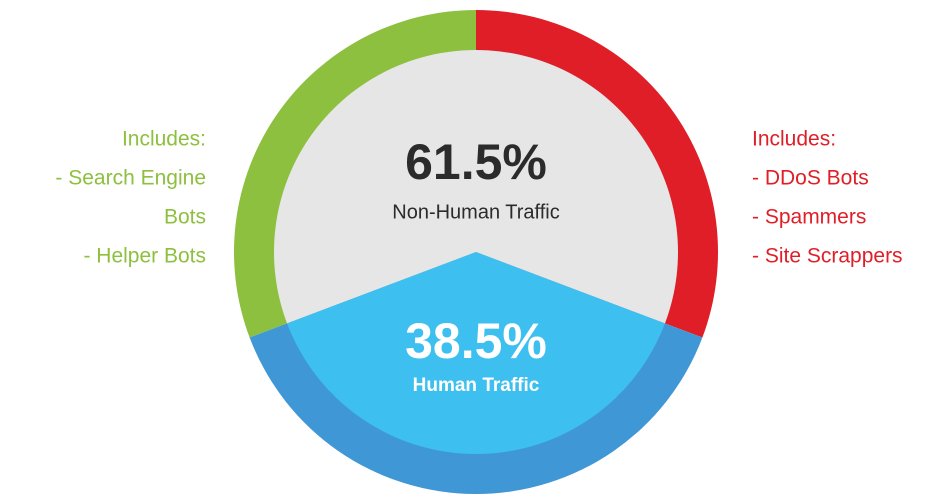 The height and width of the screenshot is (500, 946). Describe the element at coordinates (476, 162) in the screenshot. I see `value-label: 61.5%` at that location.